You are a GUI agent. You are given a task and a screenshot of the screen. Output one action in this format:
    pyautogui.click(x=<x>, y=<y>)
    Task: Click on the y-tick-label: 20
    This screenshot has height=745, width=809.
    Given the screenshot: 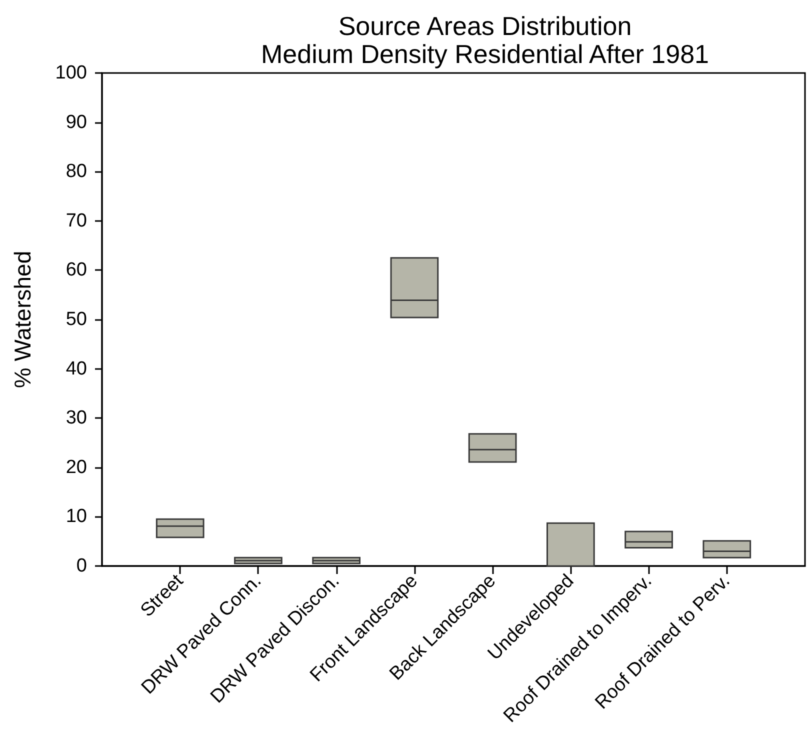 What is the action you would take?
    pyautogui.click(x=76, y=467)
    